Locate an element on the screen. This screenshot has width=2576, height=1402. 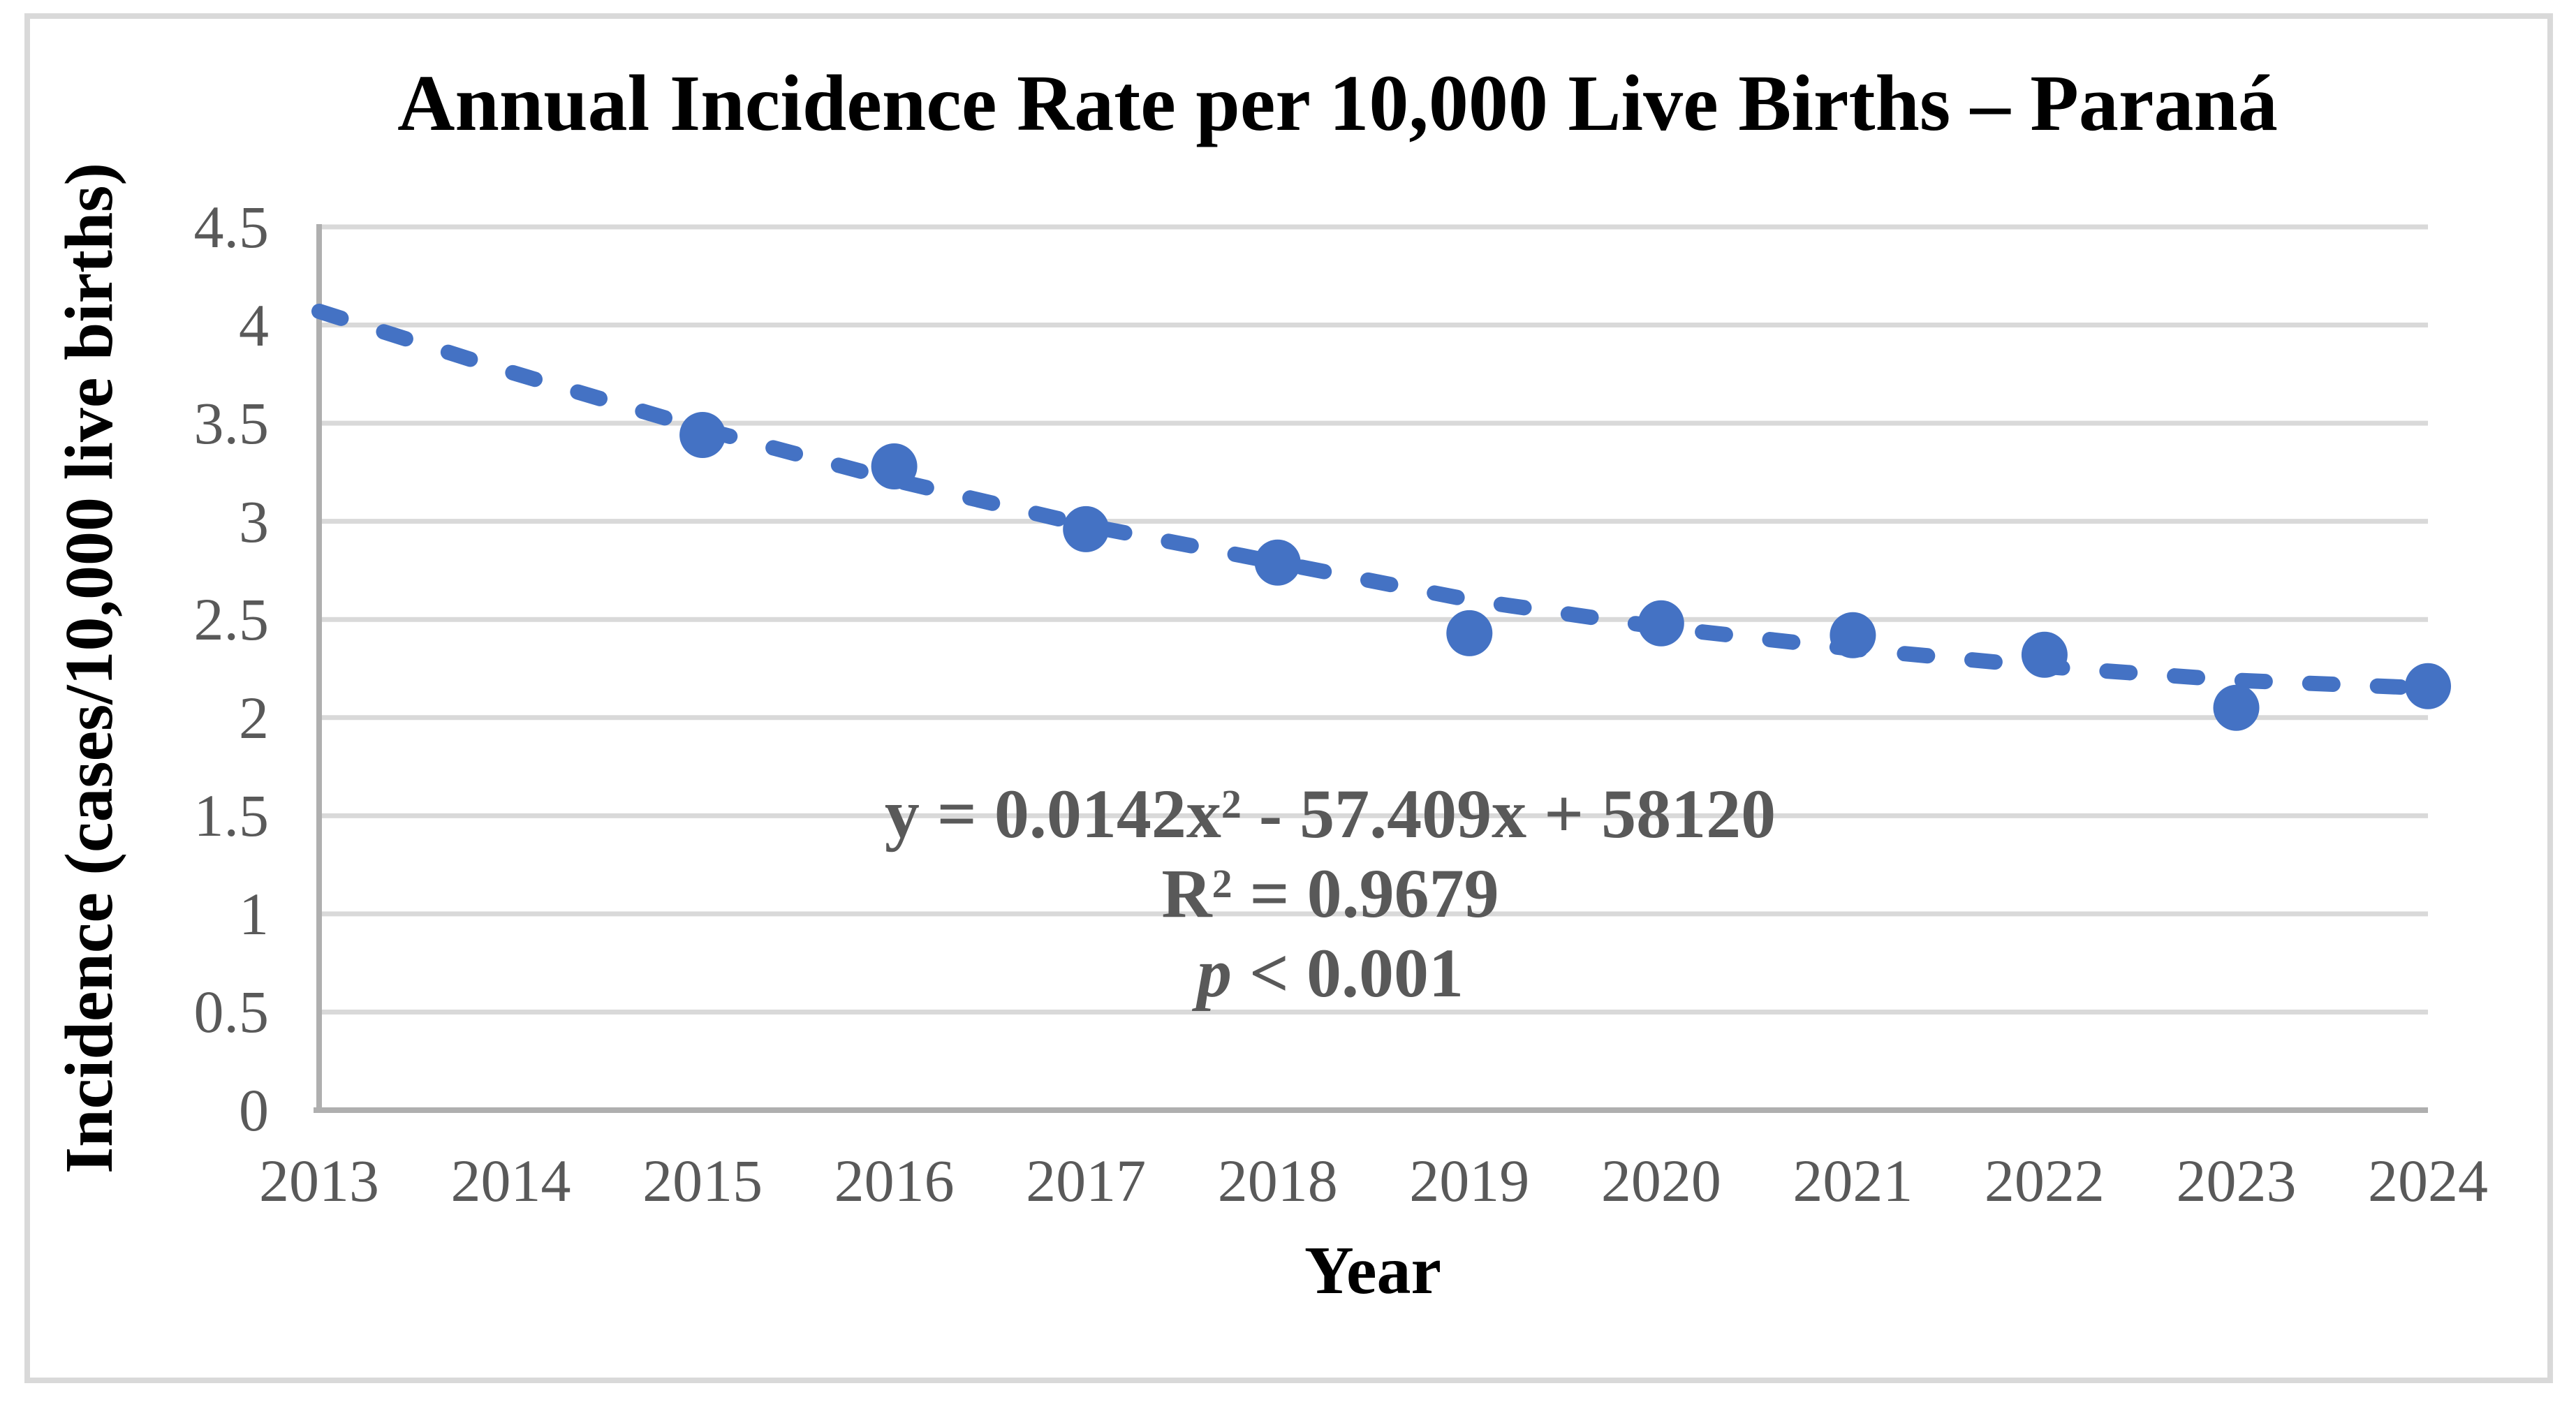
trendline-r-squared: R2 = 0.9679 is located at coordinates (1330, 893).